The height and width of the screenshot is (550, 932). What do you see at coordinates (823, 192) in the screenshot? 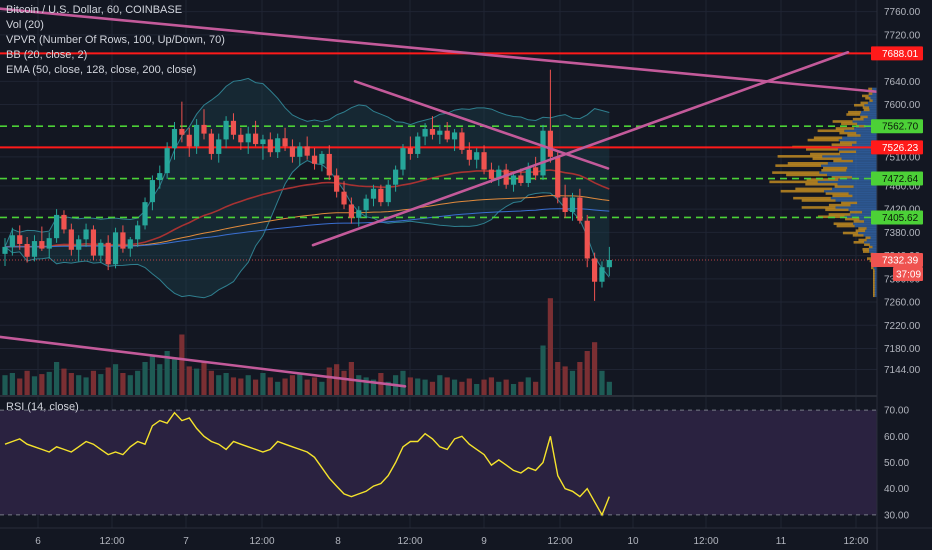
I see `volume-profile` at bounding box center [823, 192].